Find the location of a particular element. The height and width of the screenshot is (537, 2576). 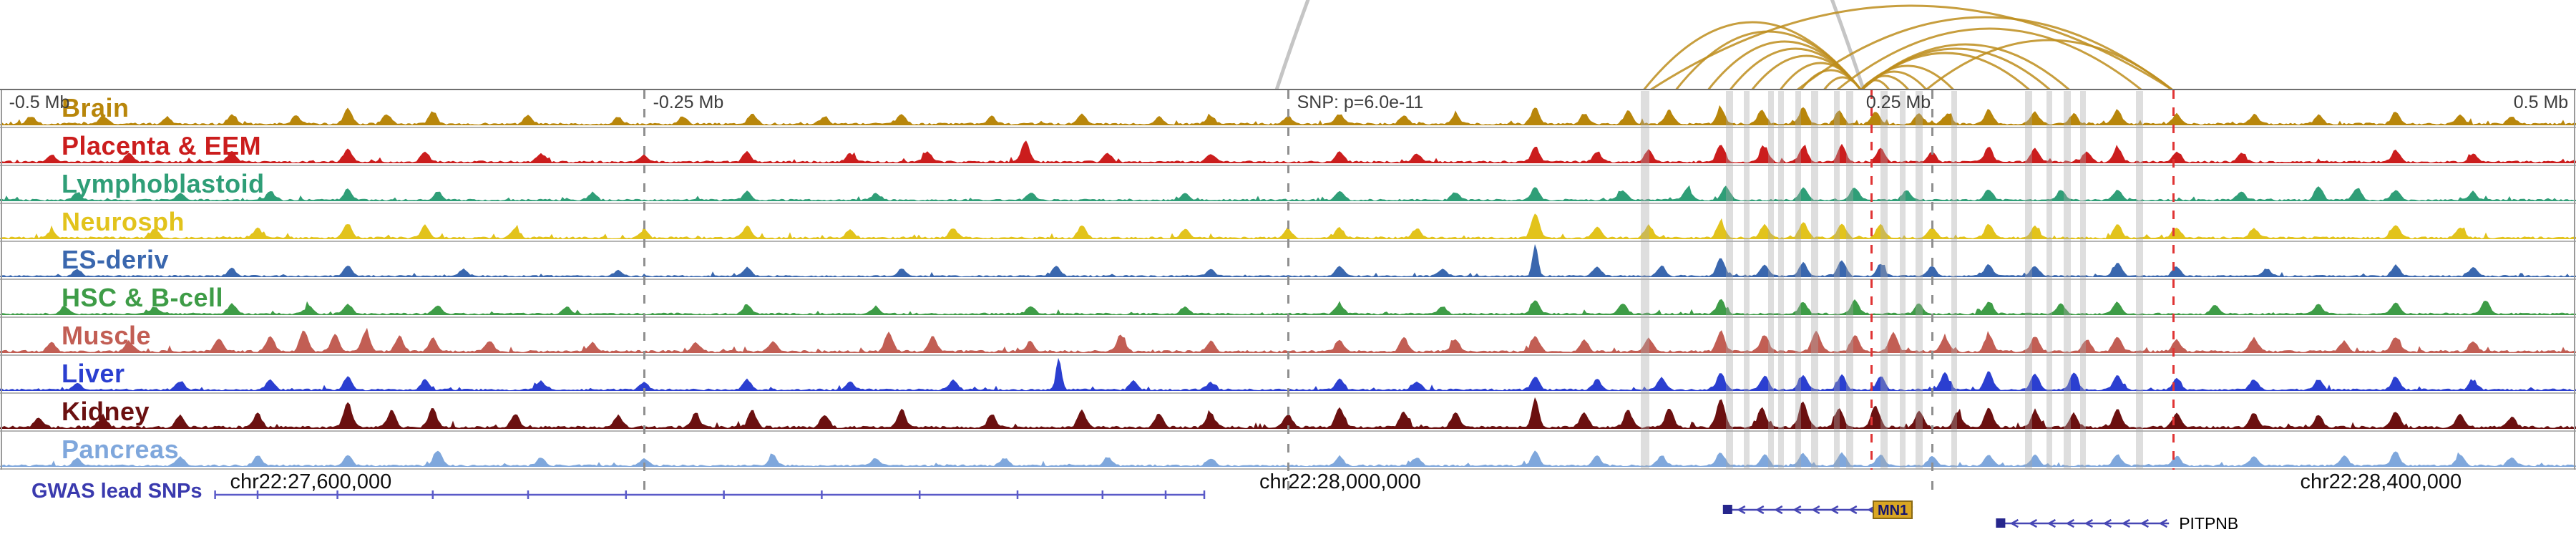

track-label-pancreas: Pancreas is located at coordinates (121, 449).